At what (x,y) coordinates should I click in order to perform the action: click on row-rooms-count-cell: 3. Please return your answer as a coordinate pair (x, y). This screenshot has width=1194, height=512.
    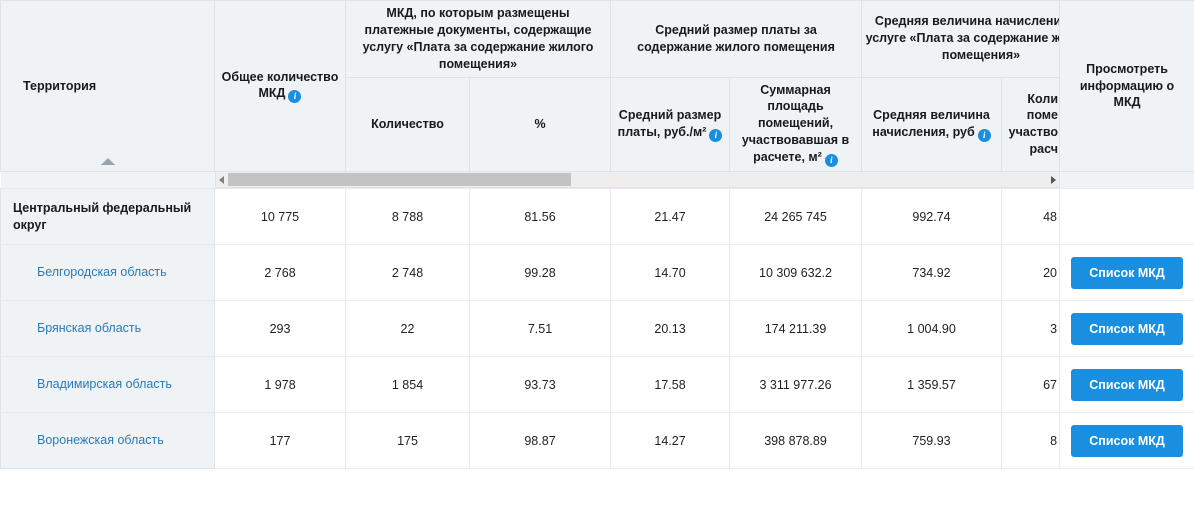
    Looking at the image, I should click on (1031, 328).